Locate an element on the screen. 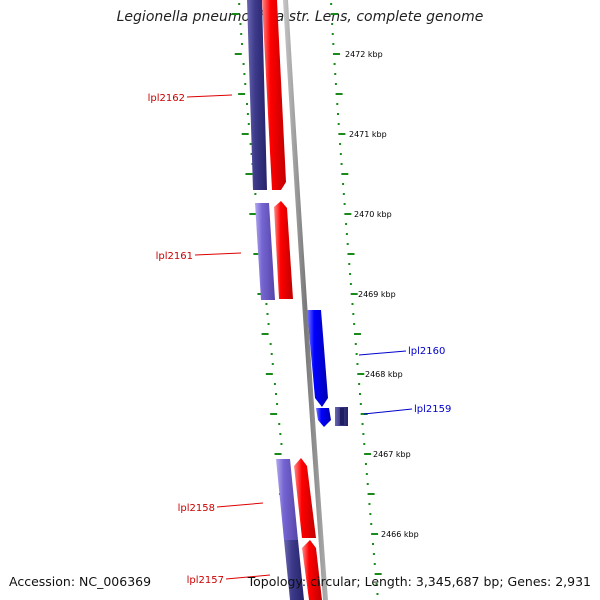 This screenshot has height=600, width=600. gene-lpl2161-gene-bar is located at coordinates (265, 251).